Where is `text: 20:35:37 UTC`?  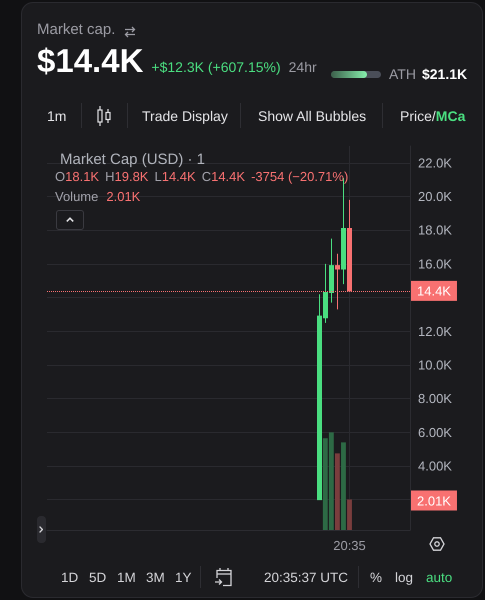 text: 20:35:37 UTC is located at coordinates (306, 577).